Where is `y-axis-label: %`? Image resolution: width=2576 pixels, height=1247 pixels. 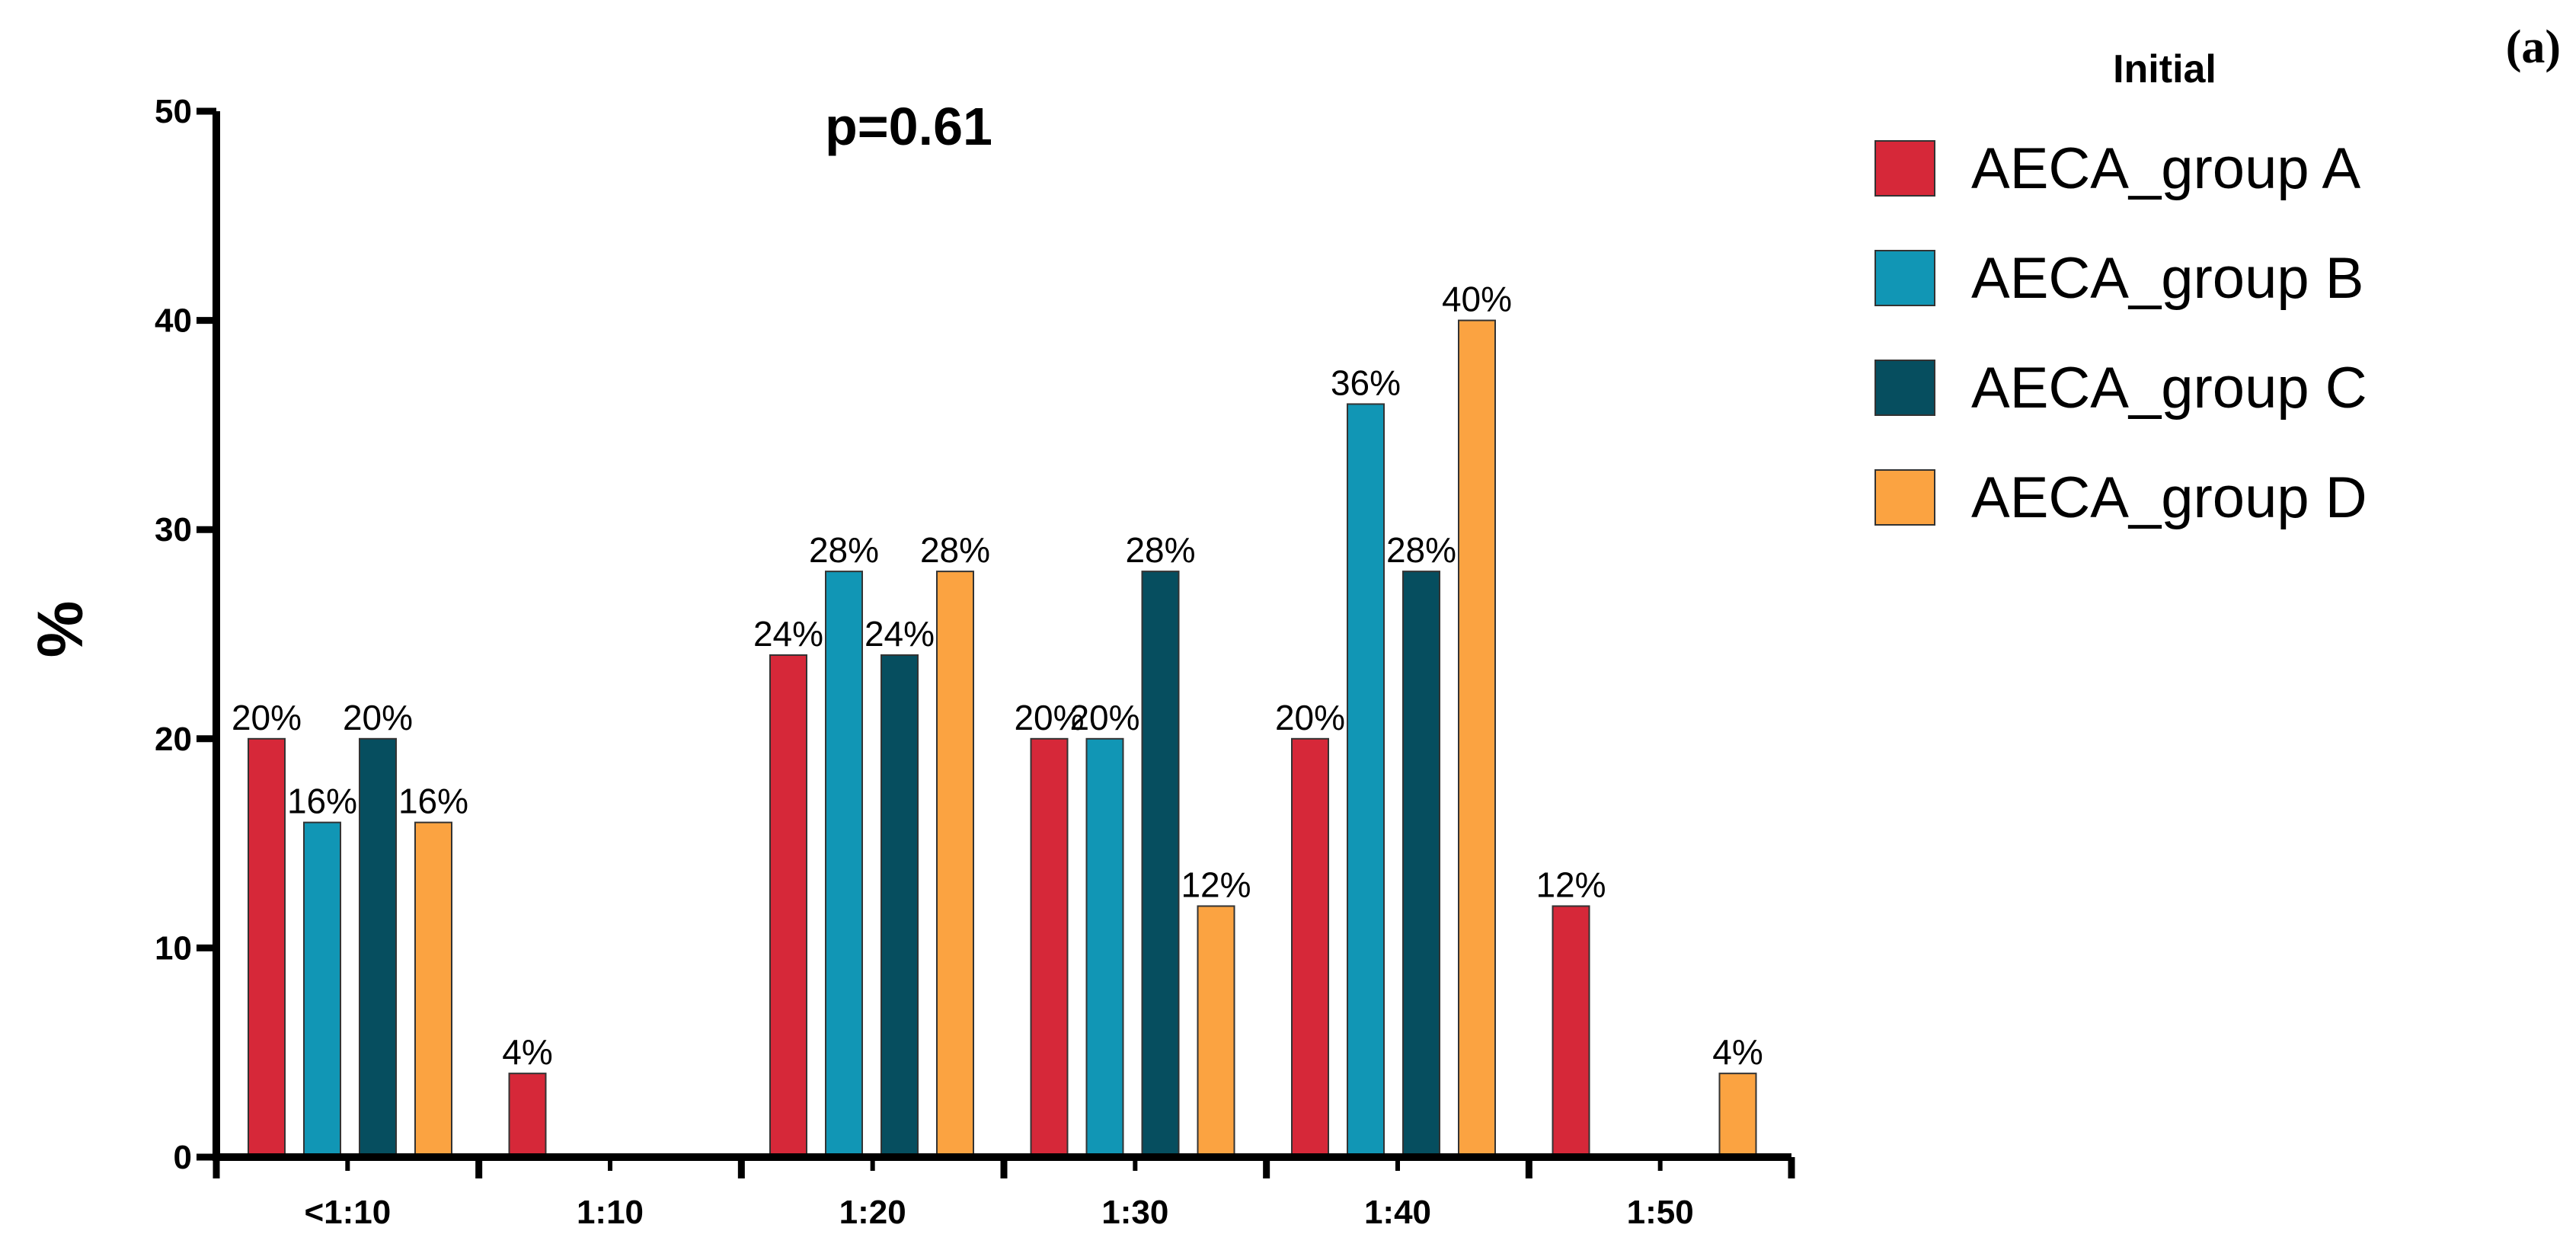
y-axis-label: % is located at coordinates (60, 629).